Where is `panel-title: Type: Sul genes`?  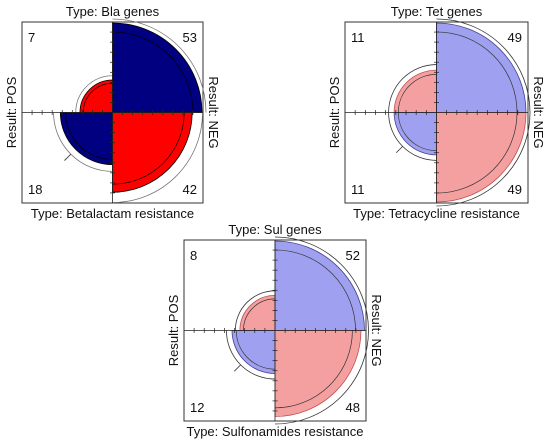 panel-title: Type: Sul genes is located at coordinates (275, 229).